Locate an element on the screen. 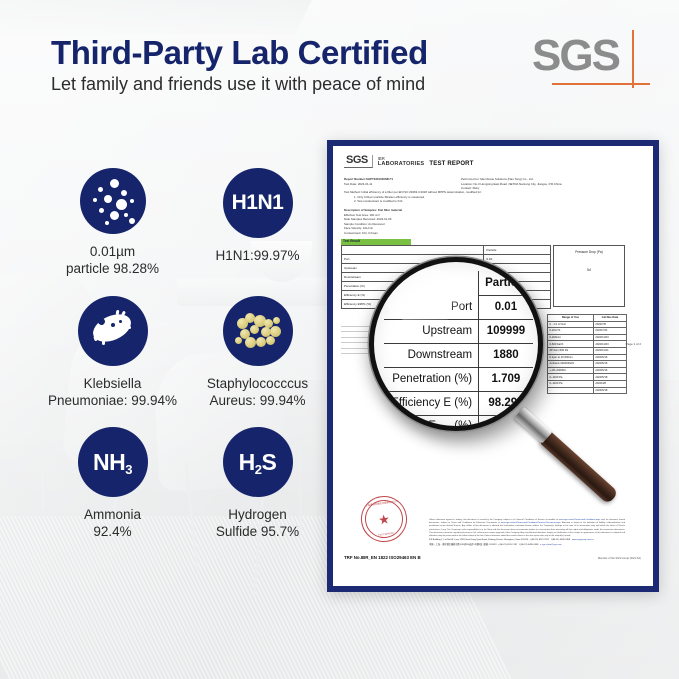 Image resolution: width=679 pixels, height=679 pixels. table-row: Efficiency E (%) 98.291 is located at coordinates (458, 403).